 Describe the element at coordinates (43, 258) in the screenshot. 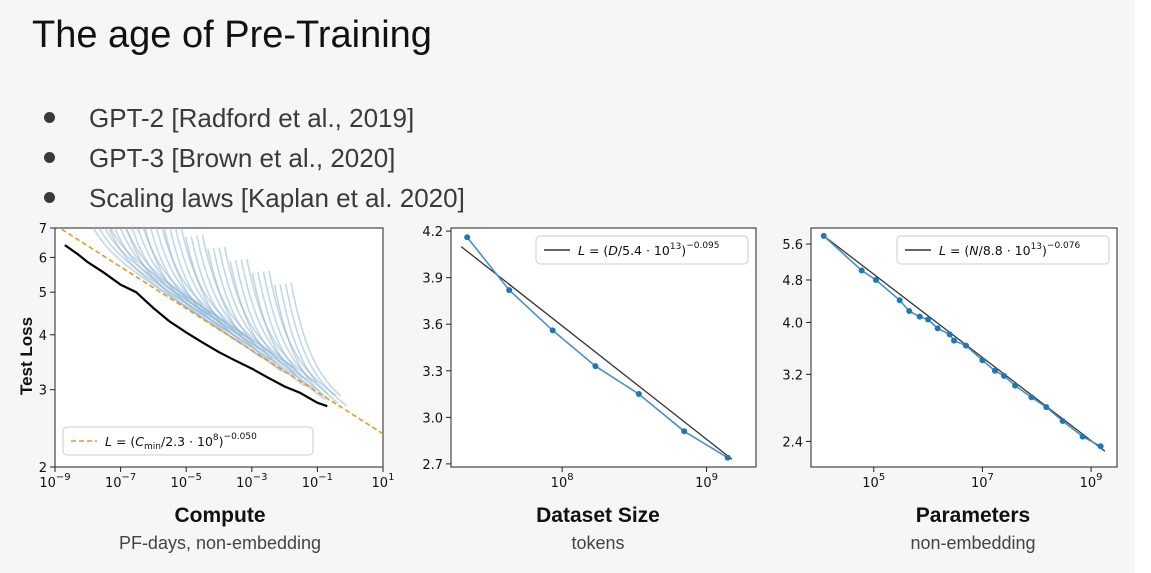

I see `compute-y-tick-label: 6` at that location.